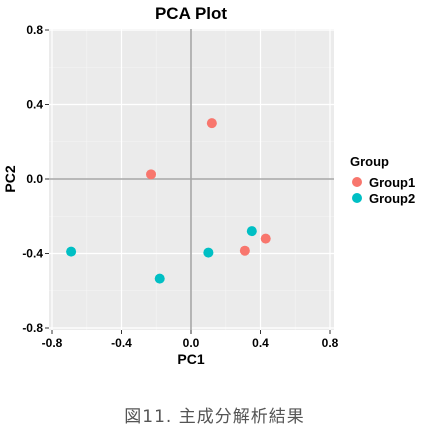 The width and height of the screenshot is (429, 428). I want to click on x-tick-labels: -0.8 -0.4 0.0 0.4 0.8, so click(190, 343).